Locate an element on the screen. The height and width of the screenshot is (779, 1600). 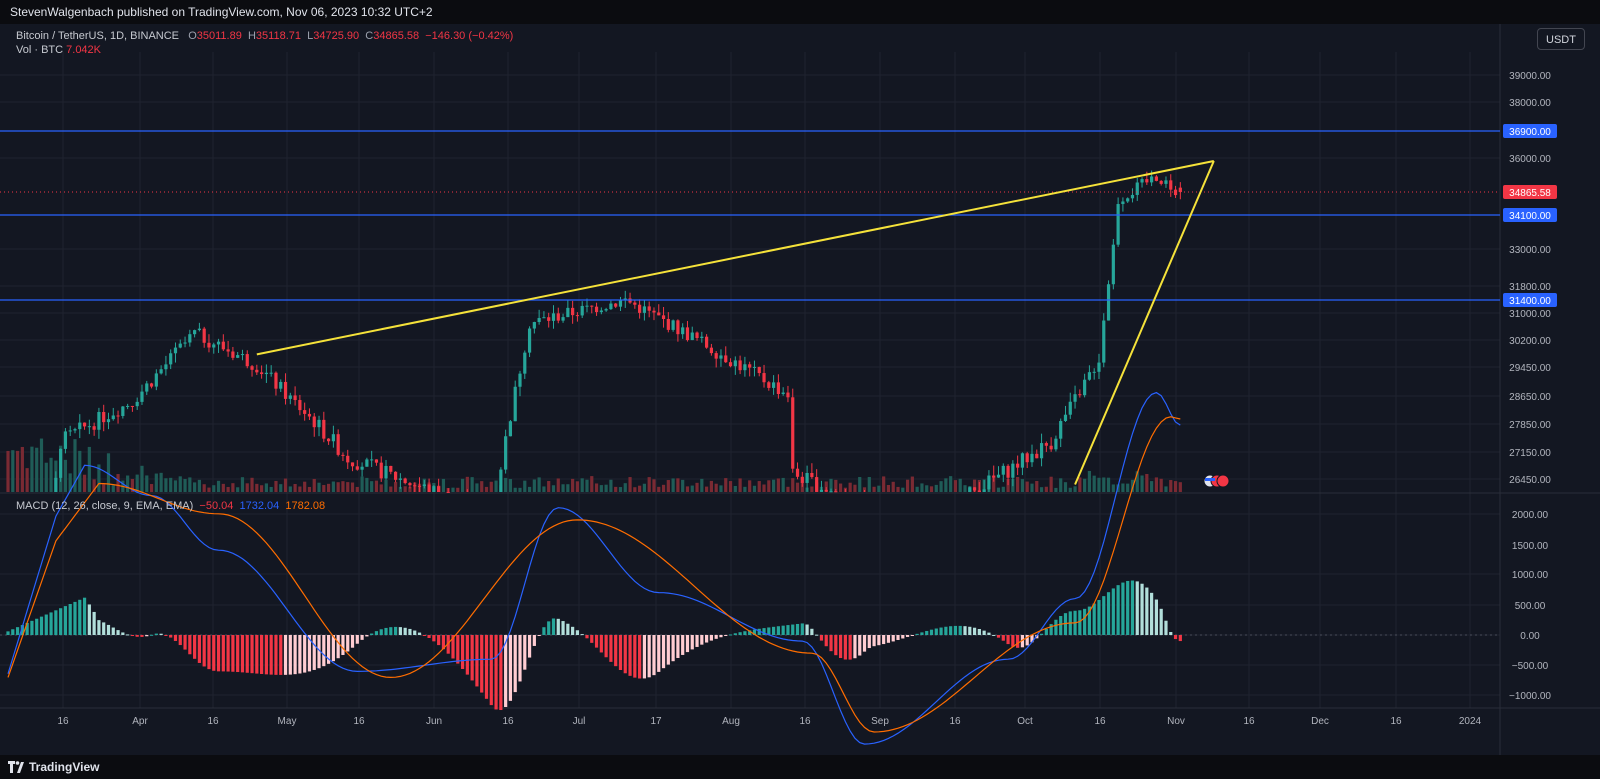
time-tick-label: Sep is located at coordinates (880, 721).